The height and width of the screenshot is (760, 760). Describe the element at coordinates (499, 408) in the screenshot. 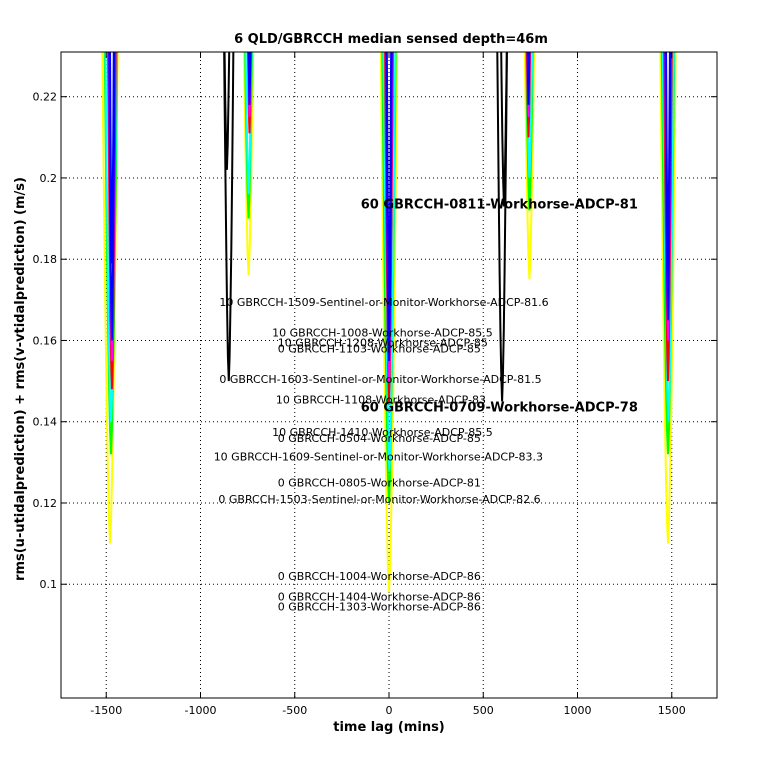

I see `annotation-label: 60 GBRCCH-0709-Workhorse-ADCP-78` at that location.